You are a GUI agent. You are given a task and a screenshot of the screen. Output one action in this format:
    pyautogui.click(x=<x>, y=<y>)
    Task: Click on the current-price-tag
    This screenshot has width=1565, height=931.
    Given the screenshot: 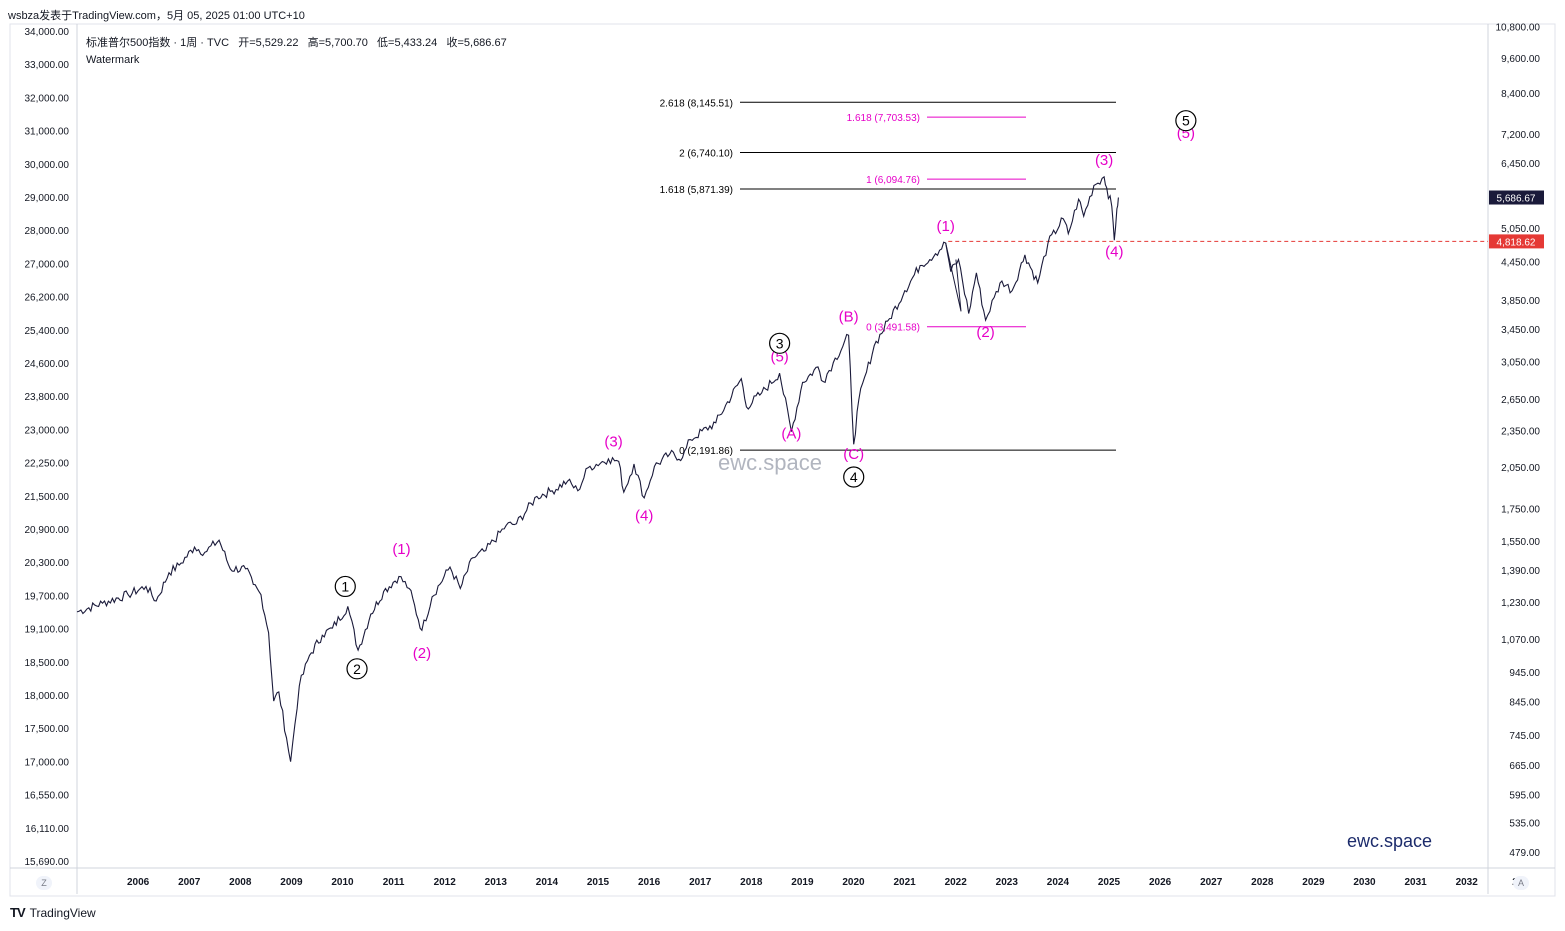 What is the action you would take?
    pyautogui.click(x=1516, y=197)
    